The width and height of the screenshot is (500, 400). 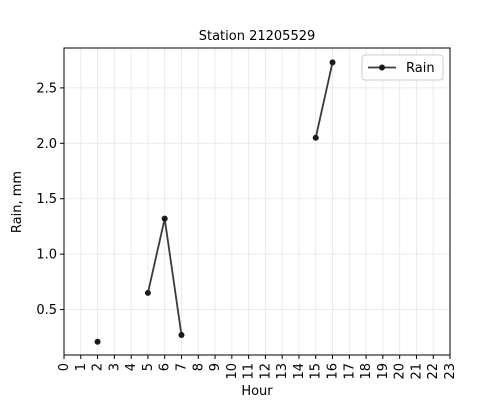 What do you see at coordinates (420, 68) in the screenshot?
I see `legend-label: Rain` at bounding box center [420, 68].